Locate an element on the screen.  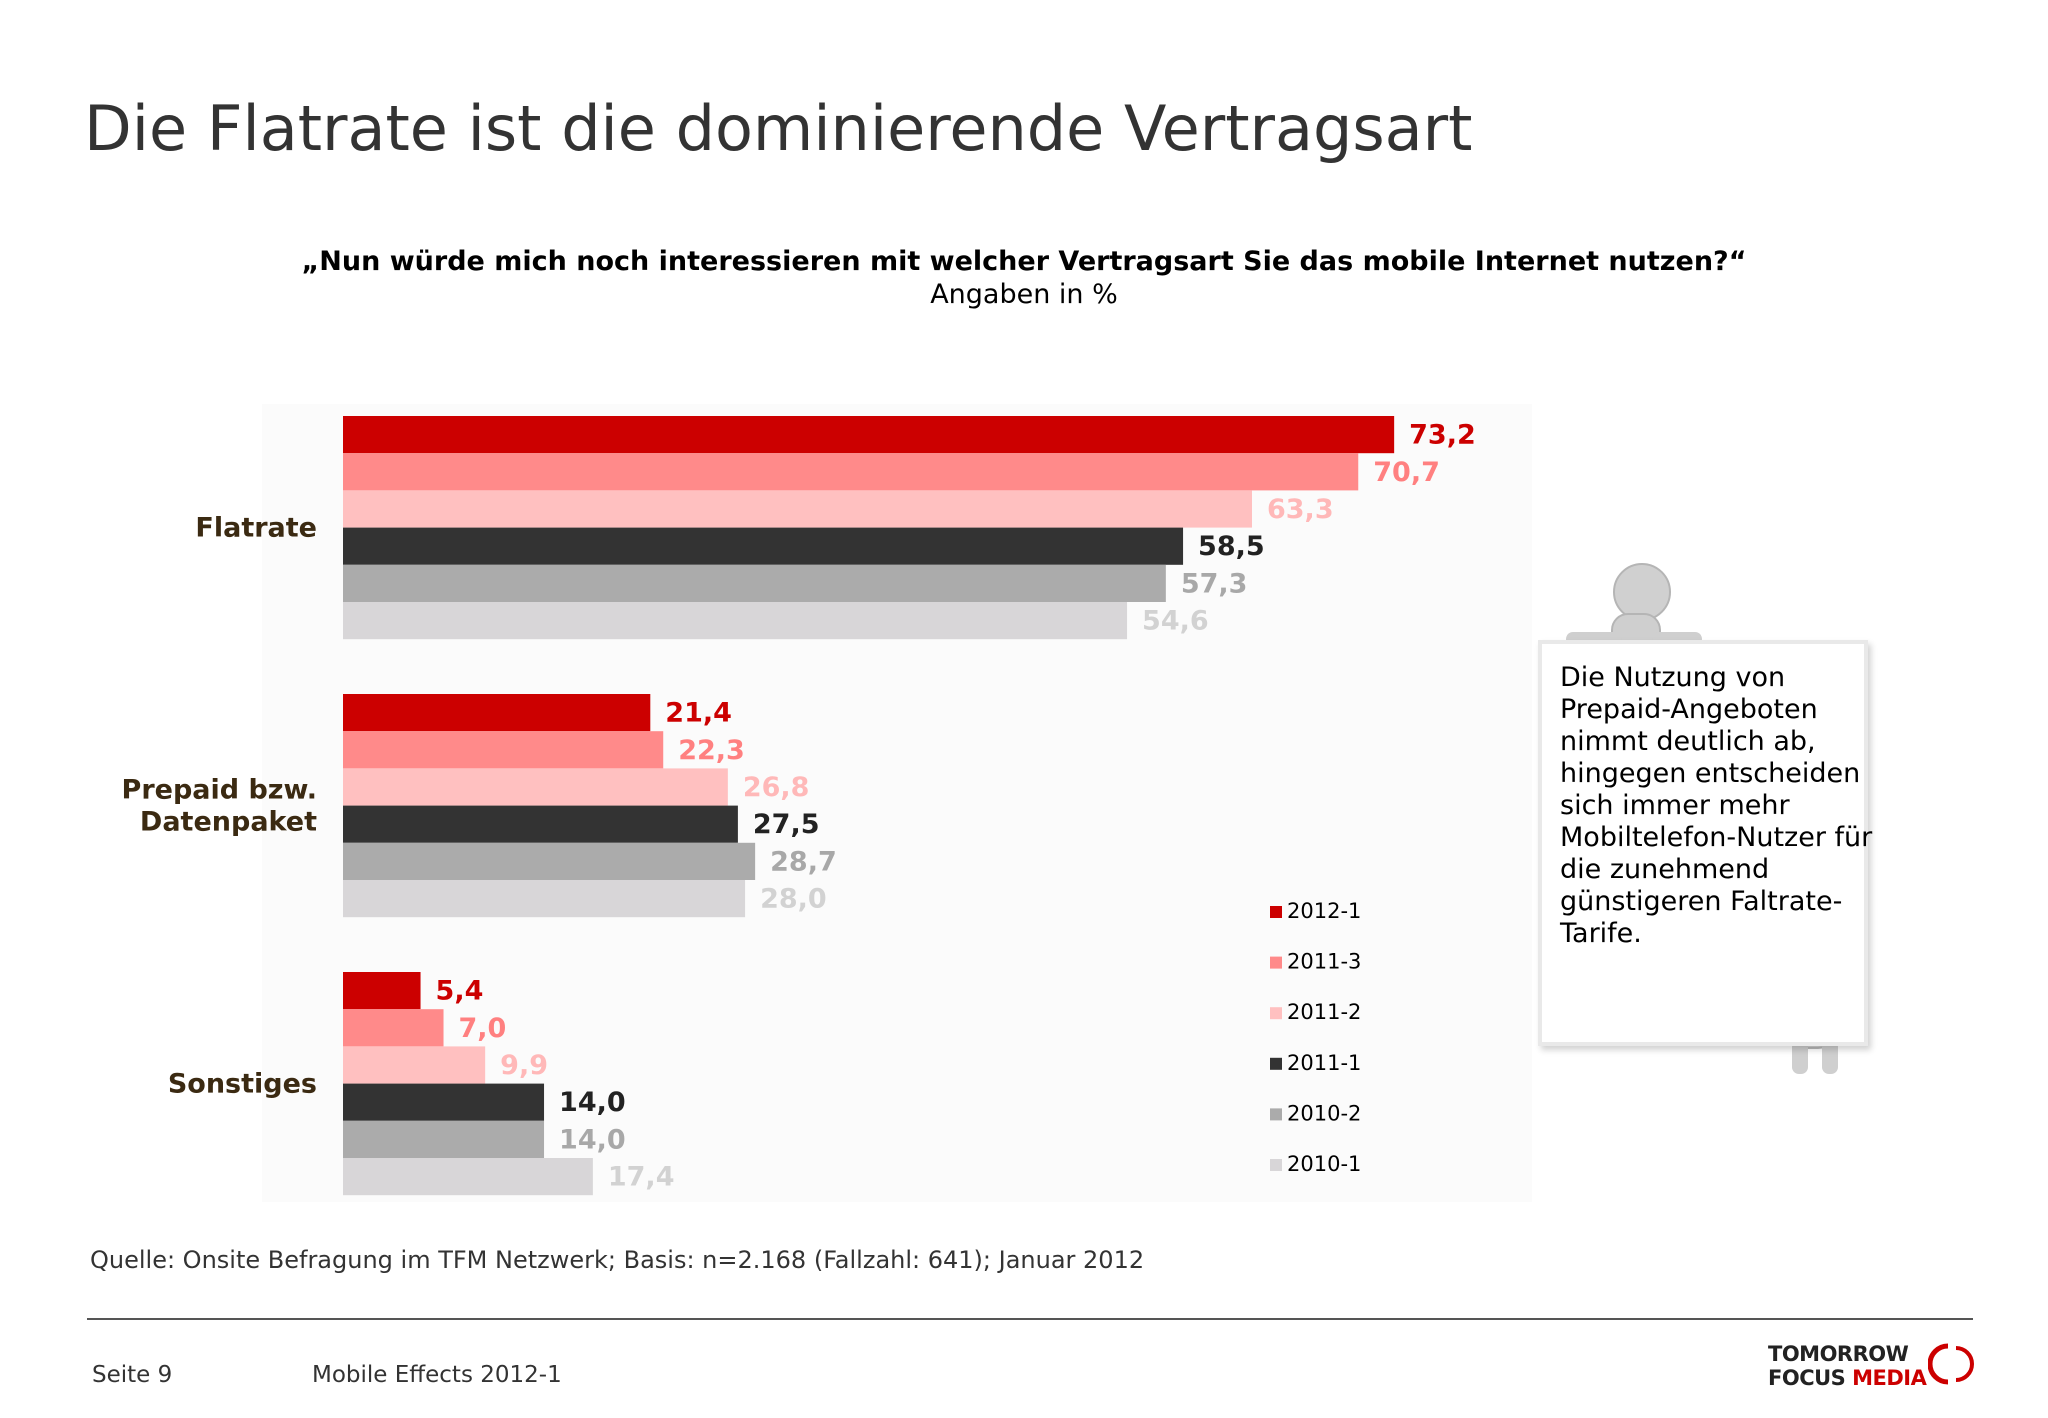
page-number: Seite 9 is located at coordinates (132, 1375).